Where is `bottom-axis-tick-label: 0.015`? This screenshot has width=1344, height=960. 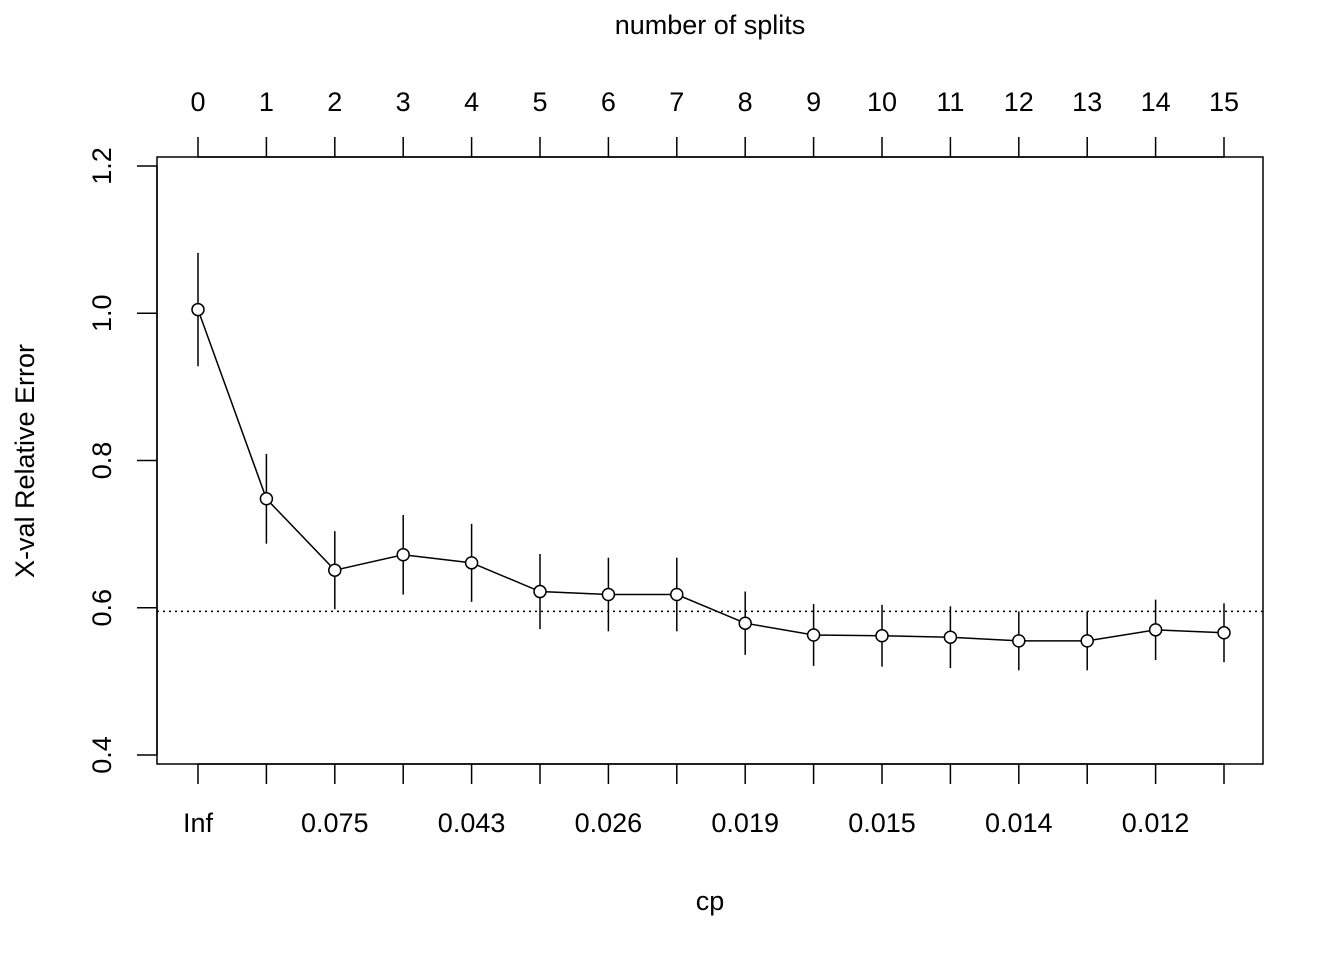
bottom-axis-tick-label: 0.015 is located at coordinates (882, 823).